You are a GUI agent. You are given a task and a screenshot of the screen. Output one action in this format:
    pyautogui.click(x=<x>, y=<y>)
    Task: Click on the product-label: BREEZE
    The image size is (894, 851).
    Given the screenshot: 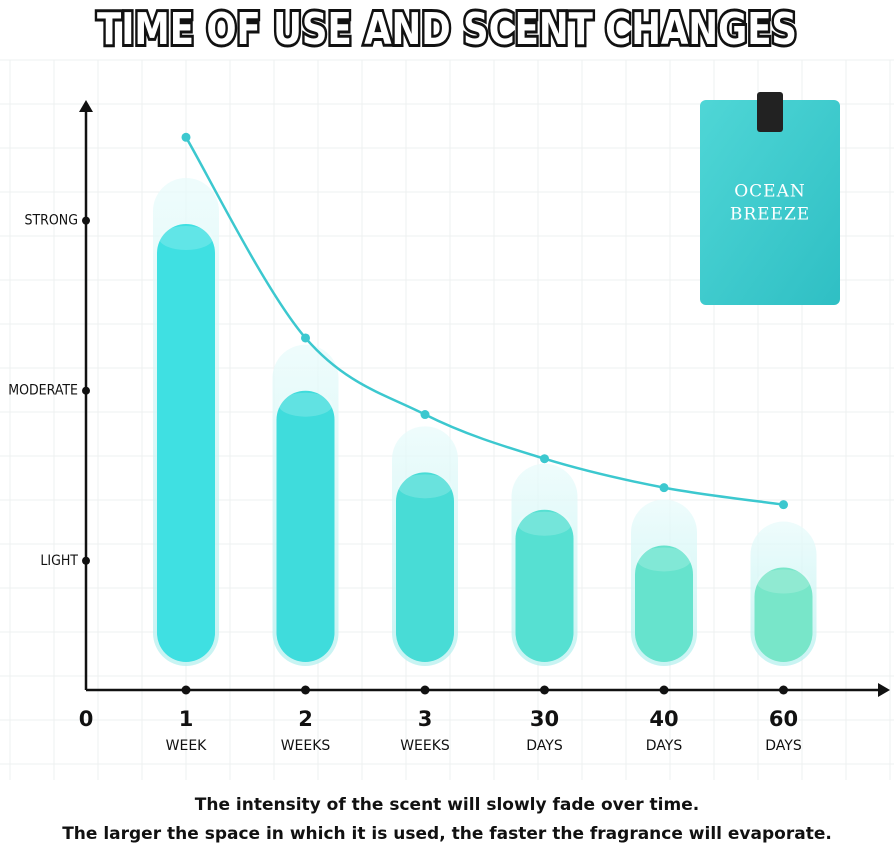 What is the action you would take?
    pyautogui.click(x=770, y=215)
    